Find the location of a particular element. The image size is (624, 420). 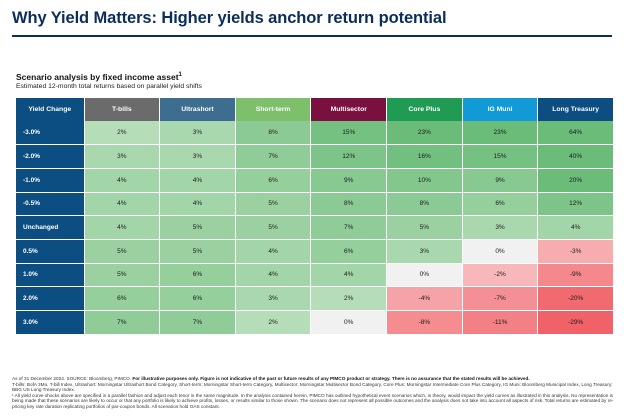

yield-change-label: Unchanged is located at coordinates (50, 227).